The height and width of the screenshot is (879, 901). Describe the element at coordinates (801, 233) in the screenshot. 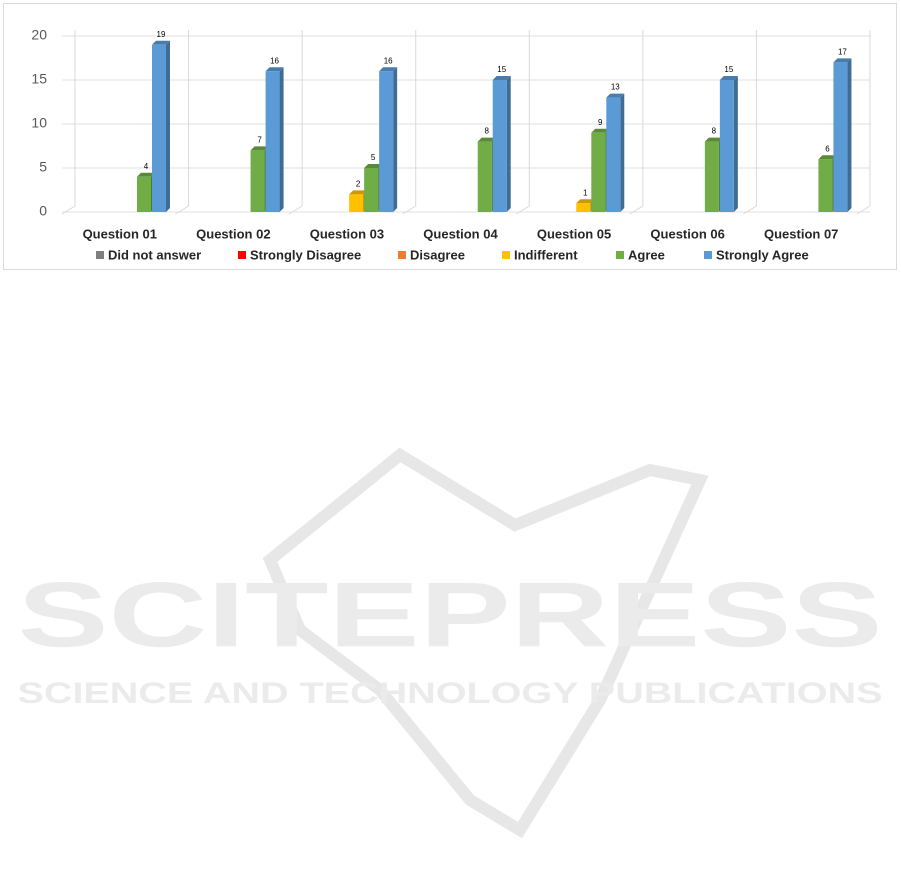

I see `x-tick-label: Question 07` at that location.